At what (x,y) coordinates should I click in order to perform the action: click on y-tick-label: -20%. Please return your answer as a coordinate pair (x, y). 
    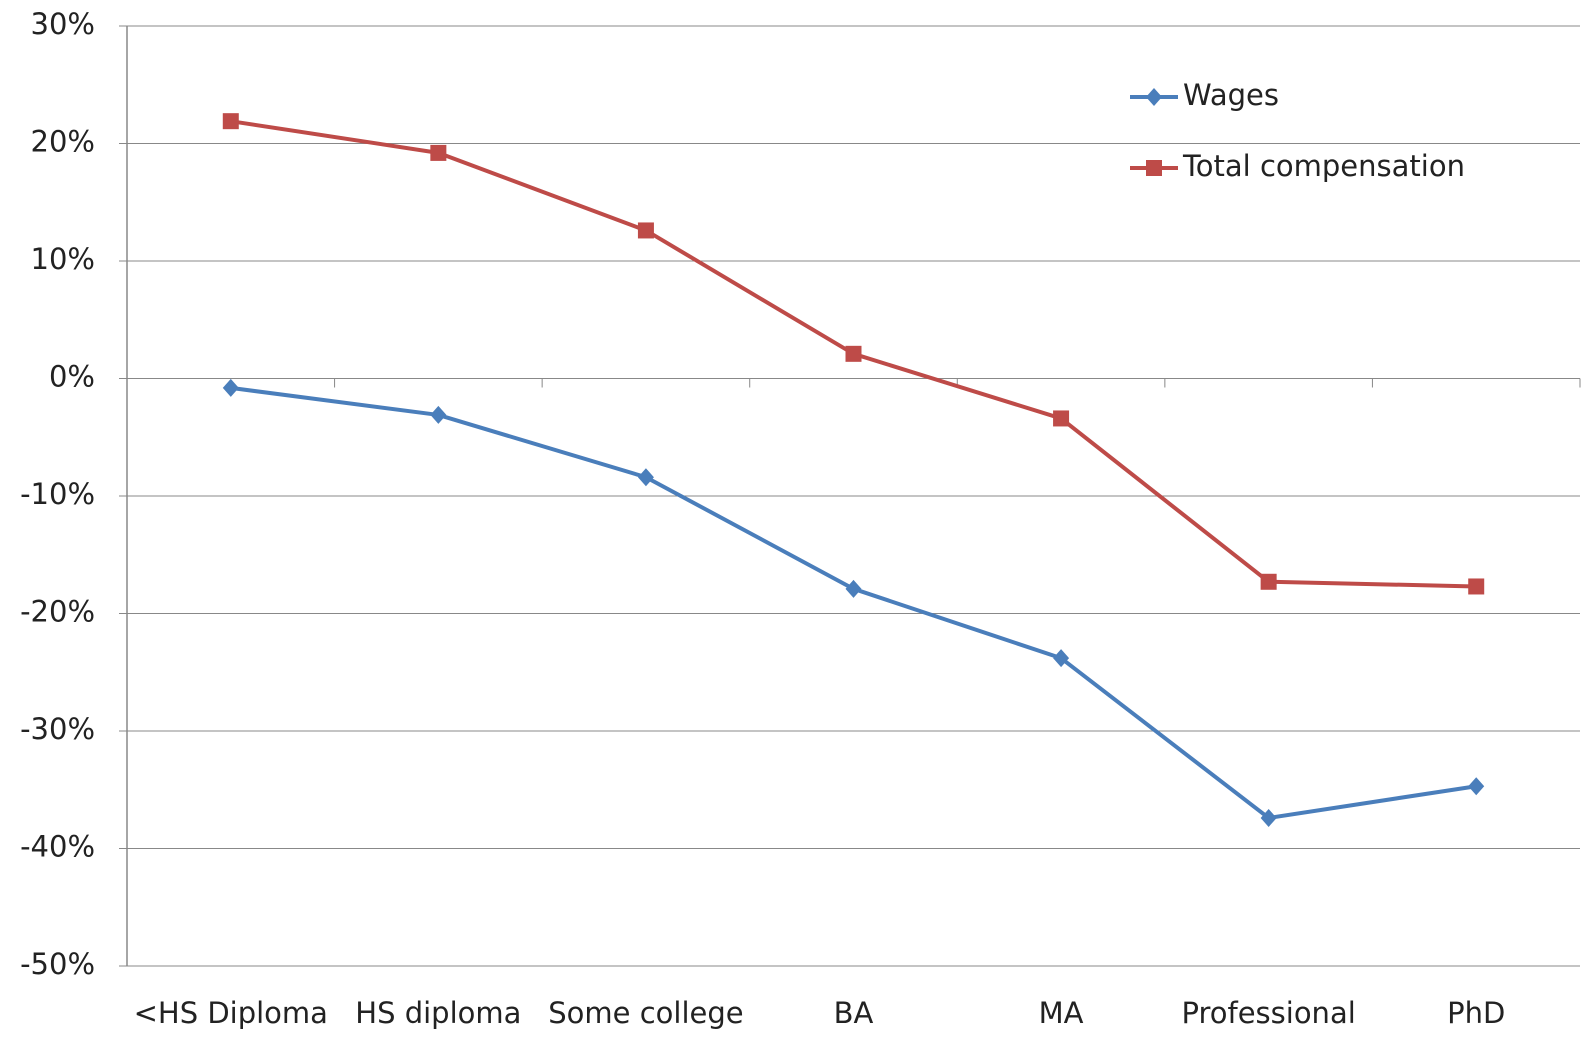
    Looking at the image, I should click on (57, 612).